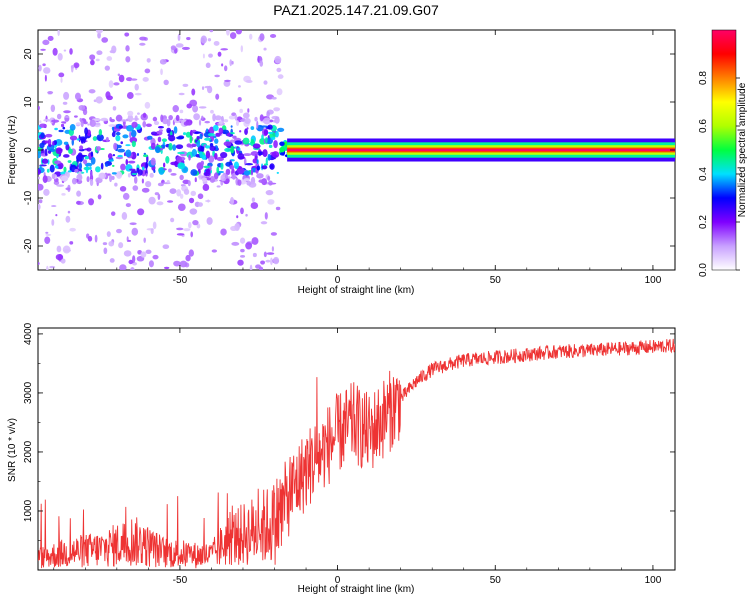  Describe the element at coordinates (180, 280) in the screenshot. I see `spectrogram-xtick-label: -50` at that location.